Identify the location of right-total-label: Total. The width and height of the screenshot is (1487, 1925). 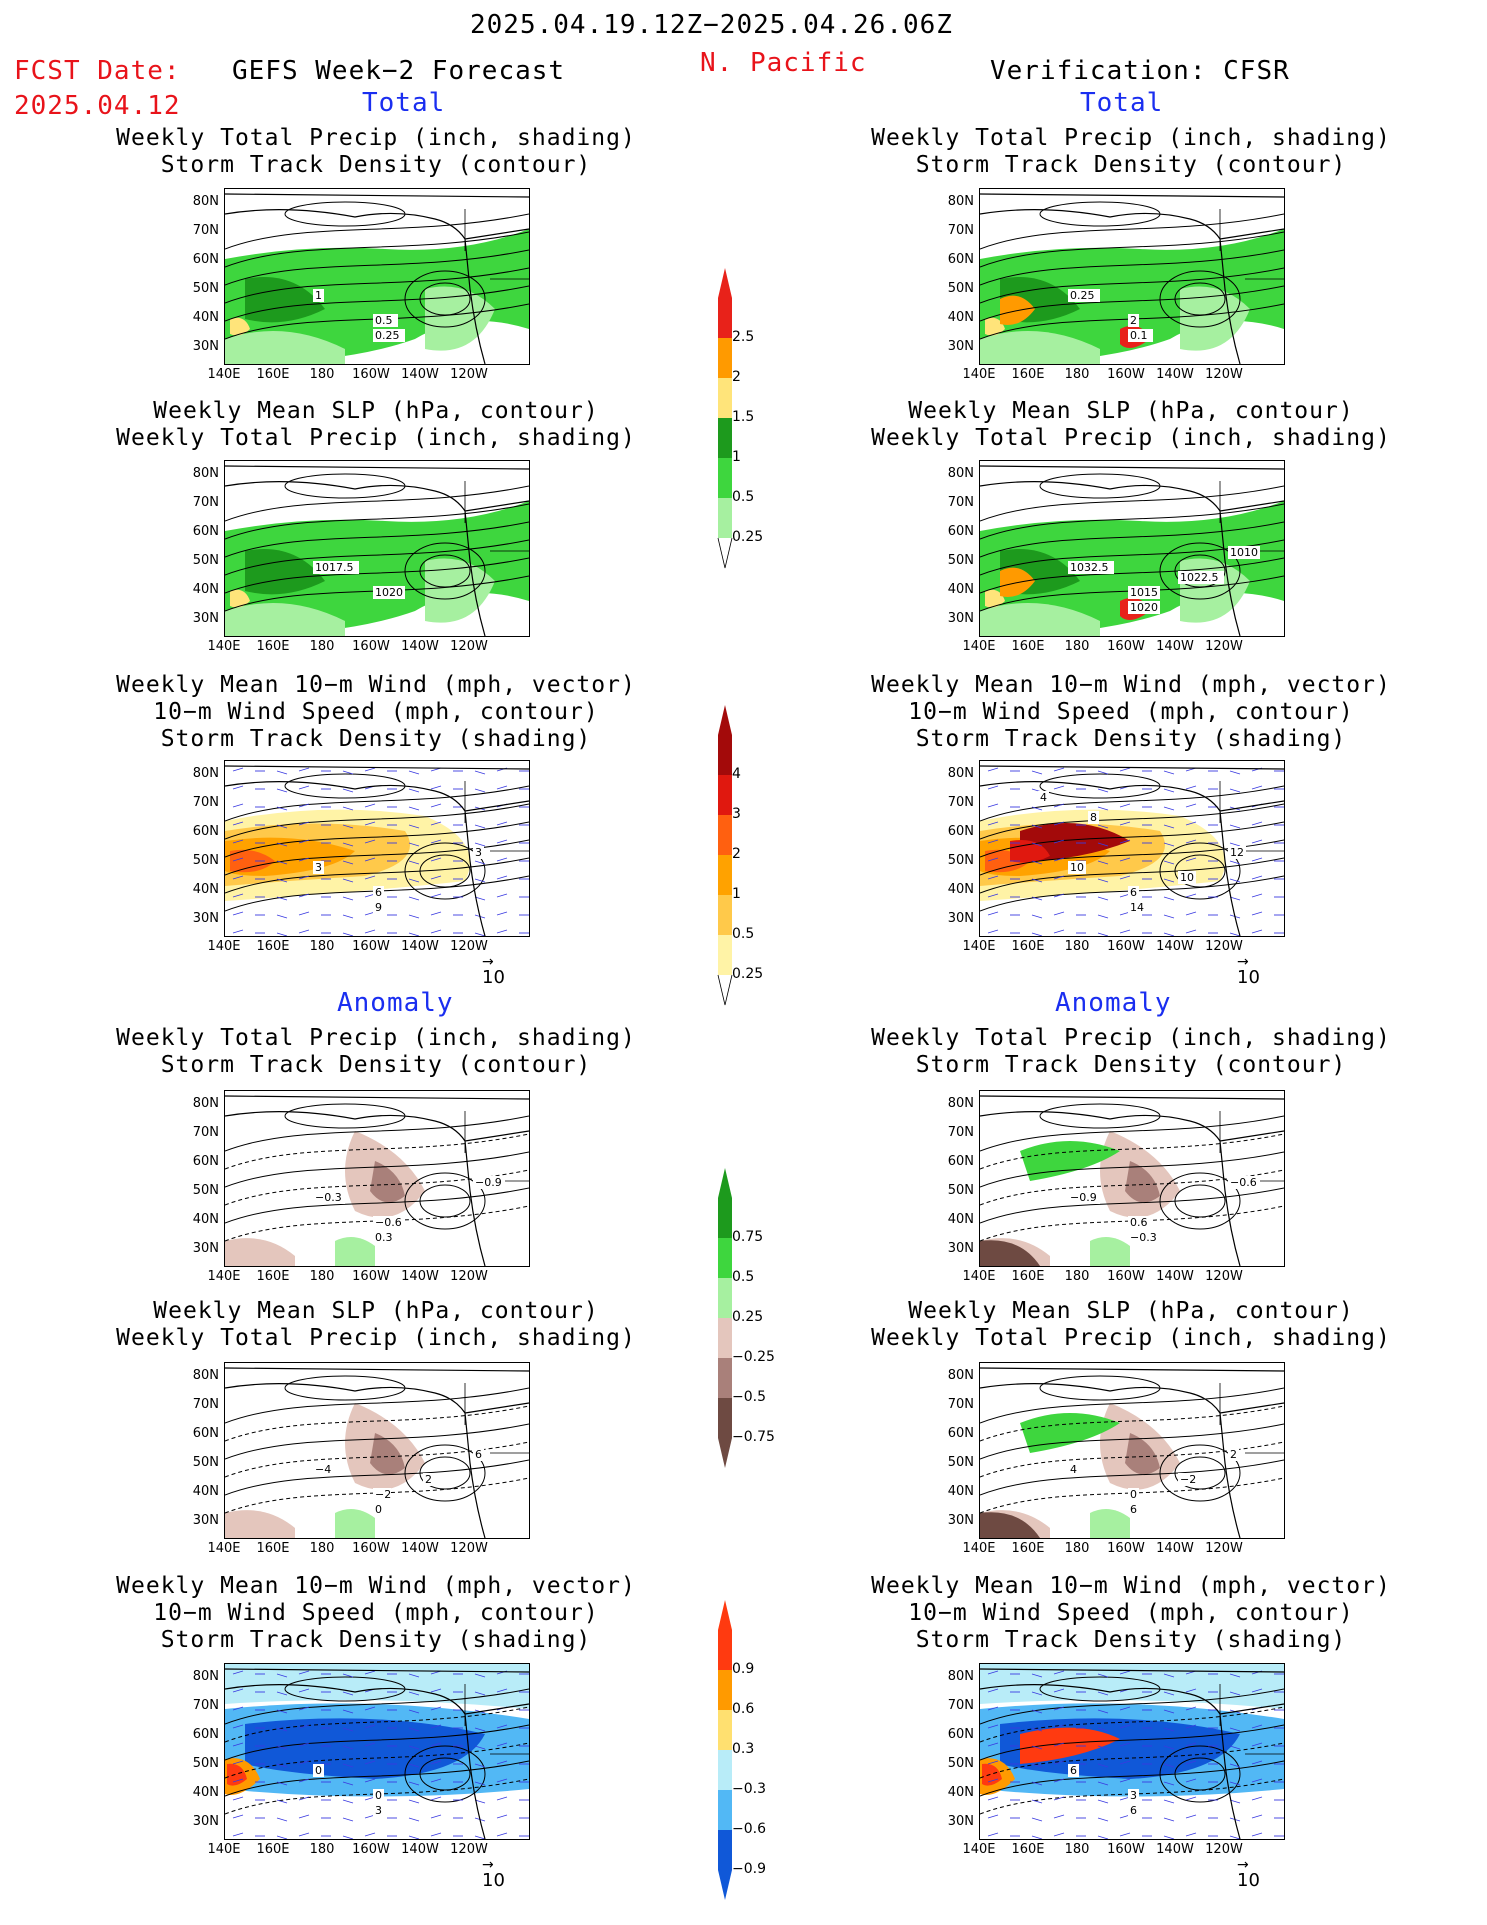
(1122, 103).